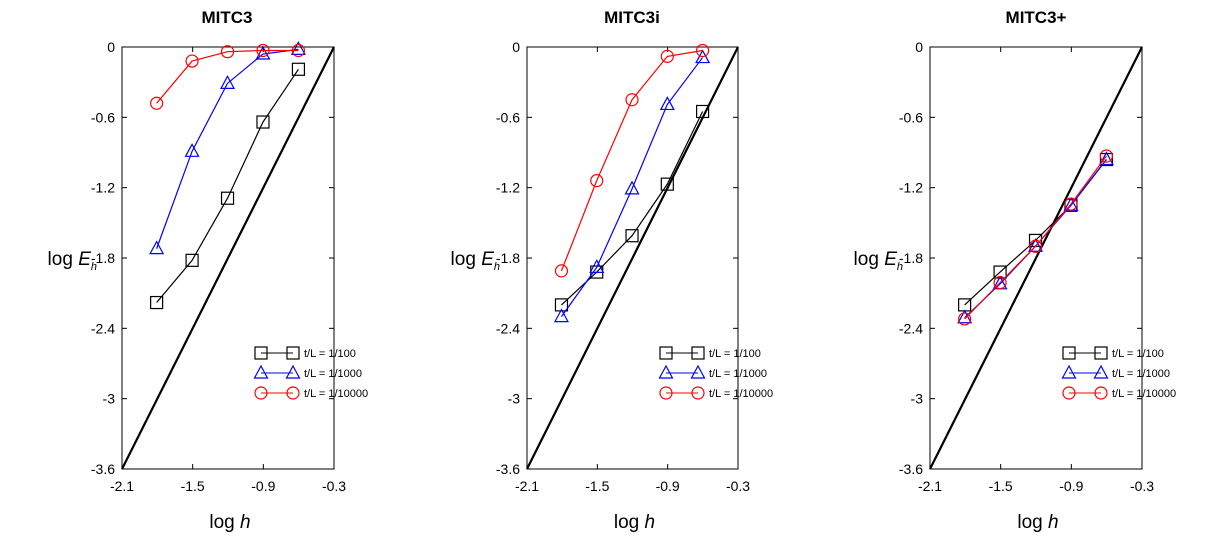  Describe the element at coordinates (227, 17) in the screenshot. I see `chart-title: MITC3` at that location.